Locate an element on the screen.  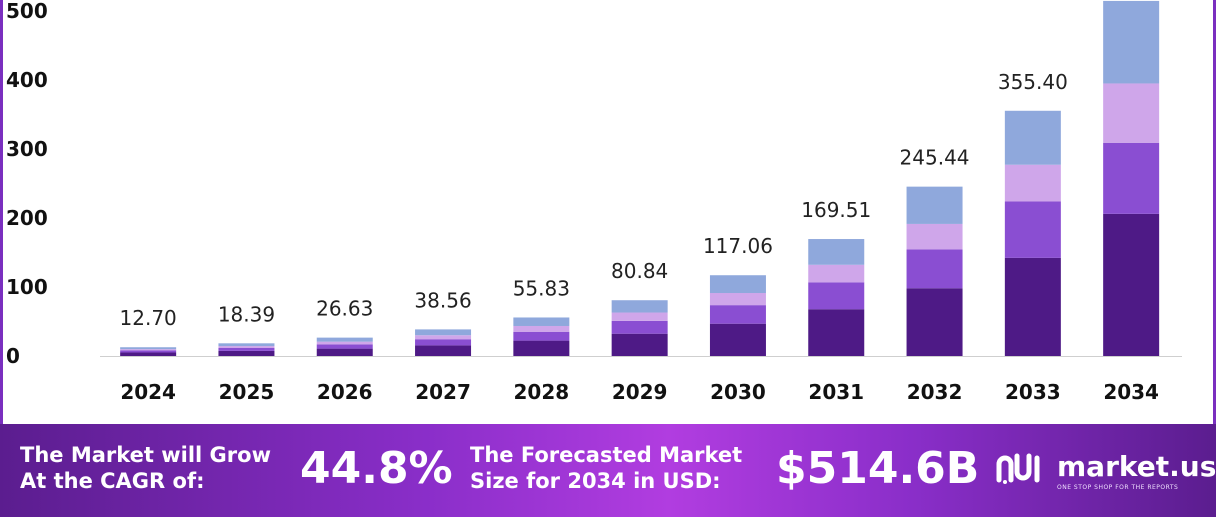
x-tick-label: 2027 is located at coordinates (443, 392).